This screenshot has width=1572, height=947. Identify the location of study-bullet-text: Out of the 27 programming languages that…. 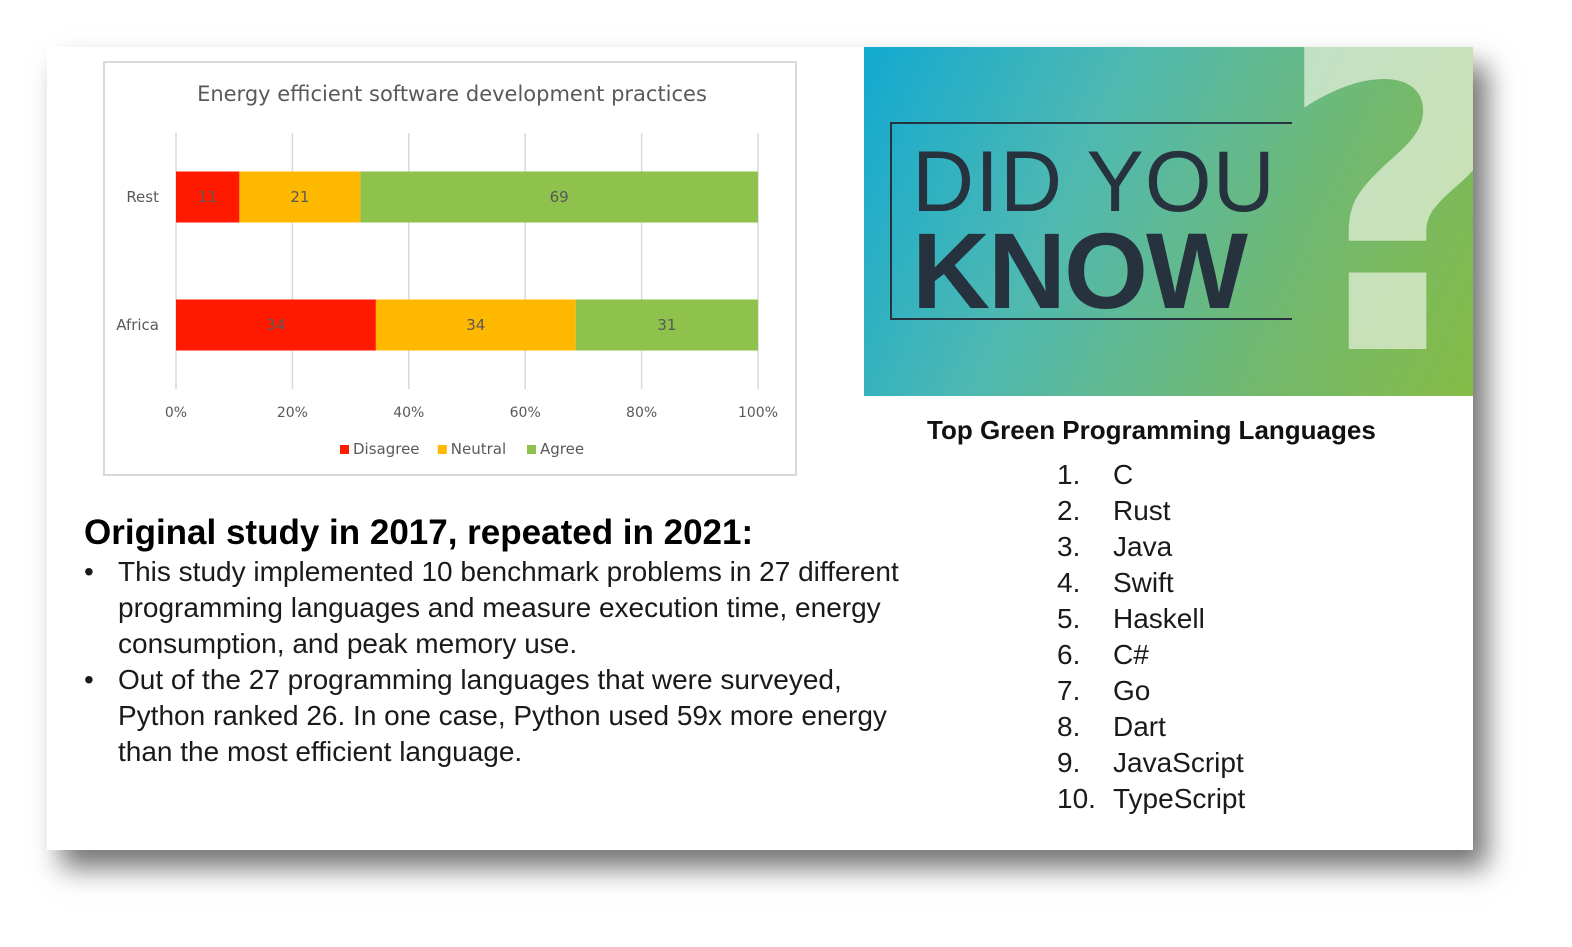
(502, 715).